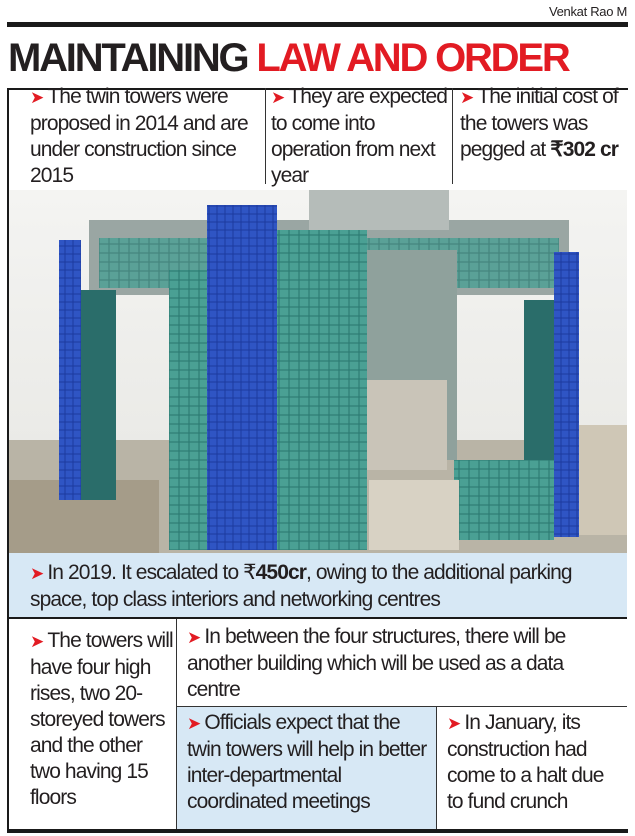  I want to click on headline-part1: MAINTAINING, so click(129, 58).